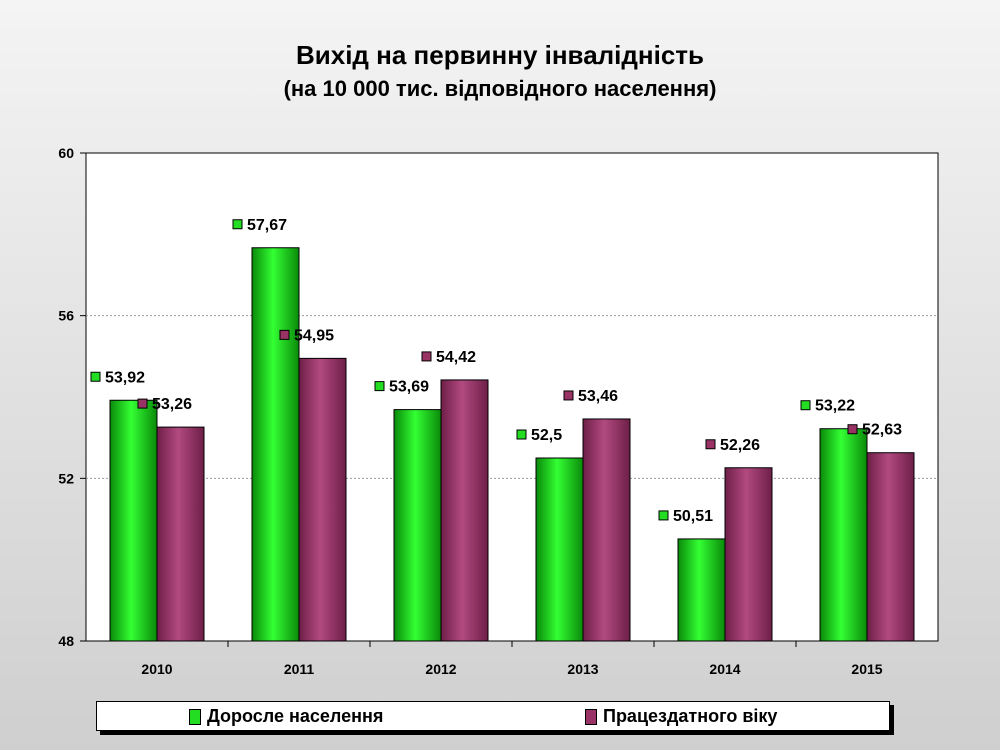 This screenshot has height=750, width=1000. What do you see at coordinates (66, 316) in the screenshot?
I see `y-tick-label: 56` at bounding box center [66, 316].